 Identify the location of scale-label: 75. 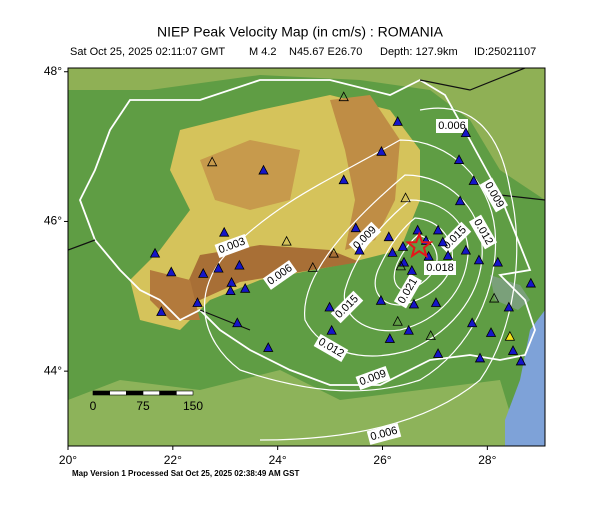
(143, 406).